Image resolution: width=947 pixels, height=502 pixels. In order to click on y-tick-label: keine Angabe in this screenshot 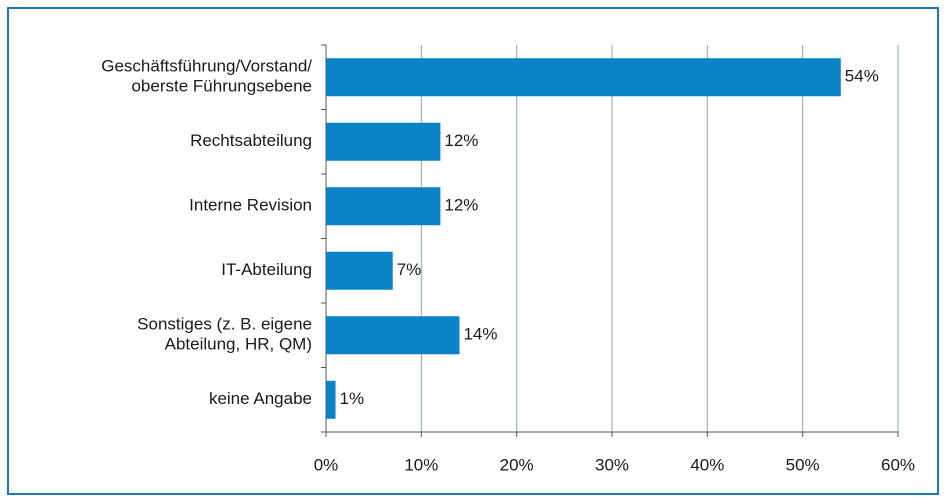, I will do `click(260, 398)`.